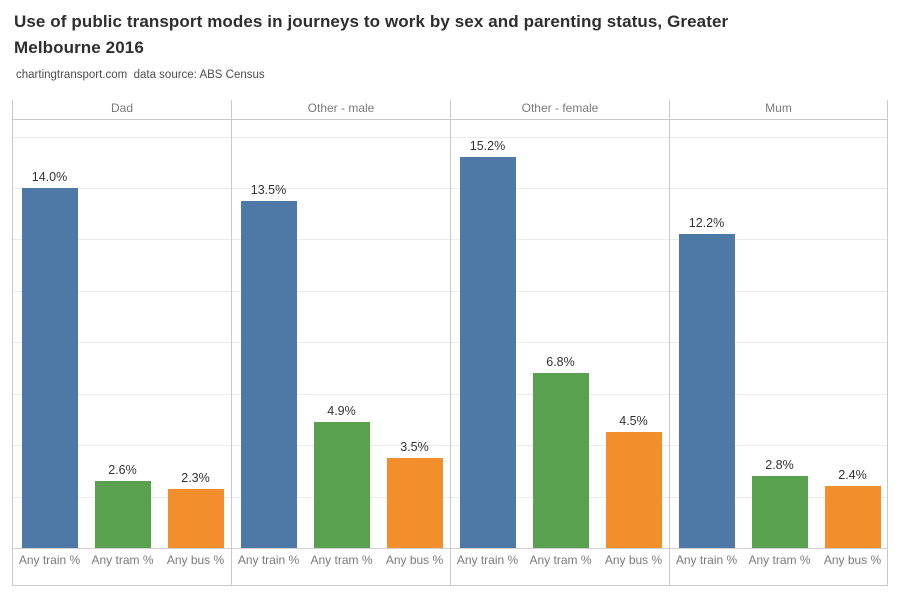 This screenshot has width=900, height=600. I want to click on axis-label-mum-any-bus: Any bus %, so click(852, 560).